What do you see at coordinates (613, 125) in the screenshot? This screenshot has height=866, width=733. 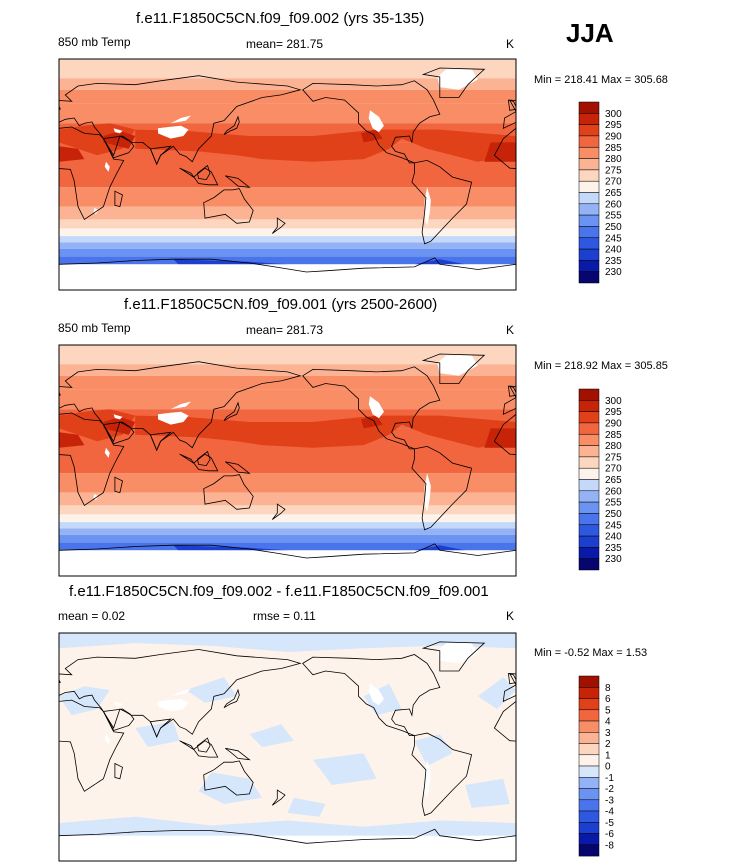 I see `colorbar-tick-label: 295` at bounding box center [613, 125].